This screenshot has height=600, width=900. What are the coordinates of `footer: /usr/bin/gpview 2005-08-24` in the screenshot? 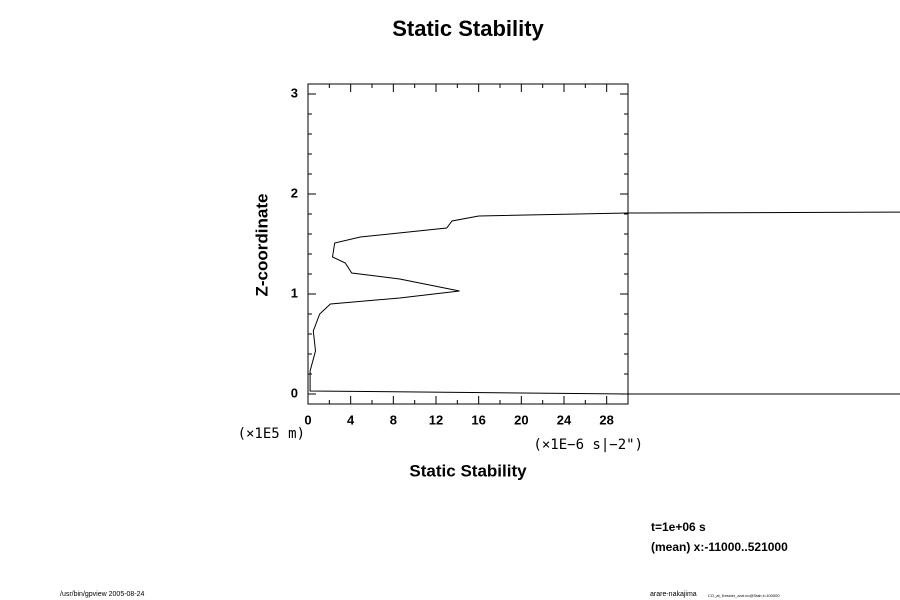 It's located at (102, 594).